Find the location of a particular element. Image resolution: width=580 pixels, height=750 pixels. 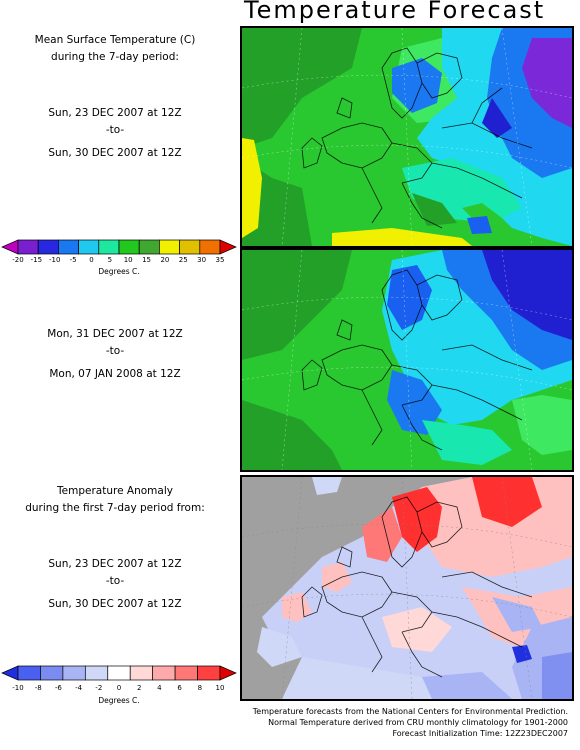

colorbar-tick-label: 25 is located at coordinates (183, 260).